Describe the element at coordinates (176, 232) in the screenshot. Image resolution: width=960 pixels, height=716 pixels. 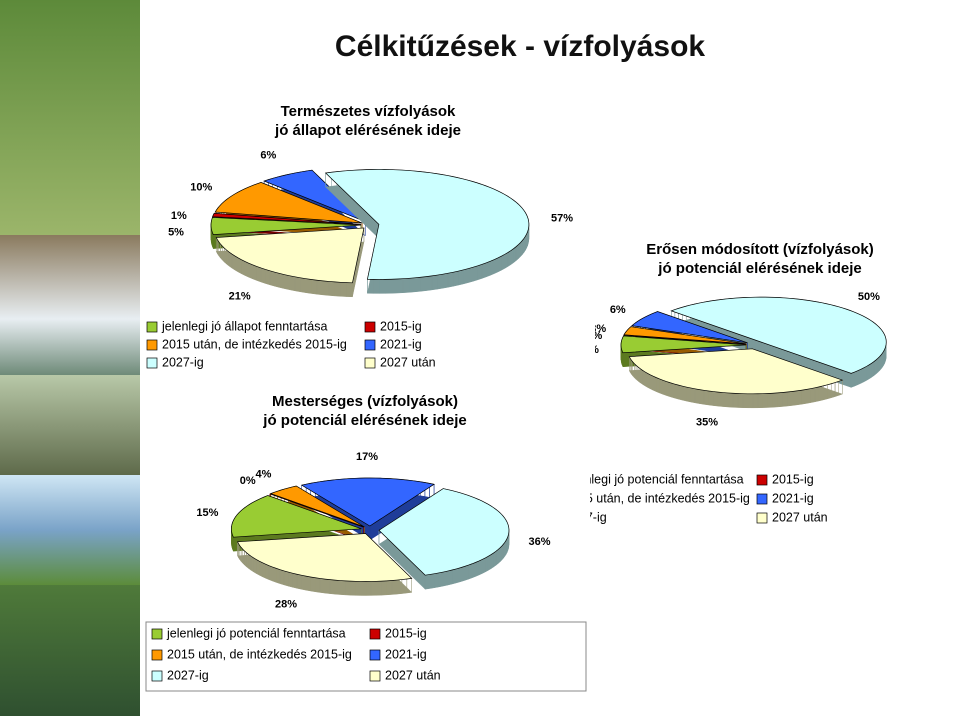
I see `data-label: 5%` at that location.